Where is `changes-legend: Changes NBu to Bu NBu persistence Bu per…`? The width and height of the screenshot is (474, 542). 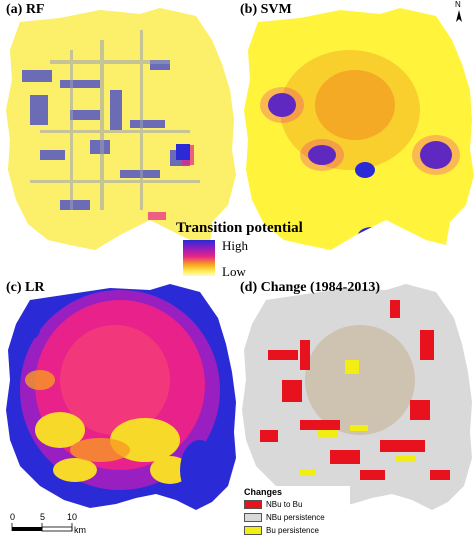
changes-legend: Changes NBu to Bu NBu persistence Bu per… is located at coordinates (295, 513).